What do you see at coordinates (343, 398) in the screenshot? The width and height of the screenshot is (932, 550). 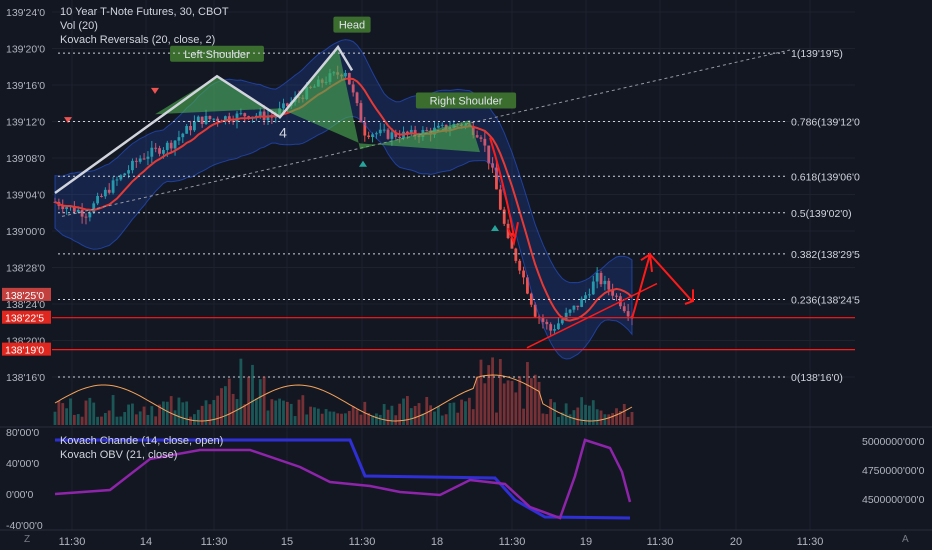 I see `volume-ma-line` at bounding box center [343, 398].